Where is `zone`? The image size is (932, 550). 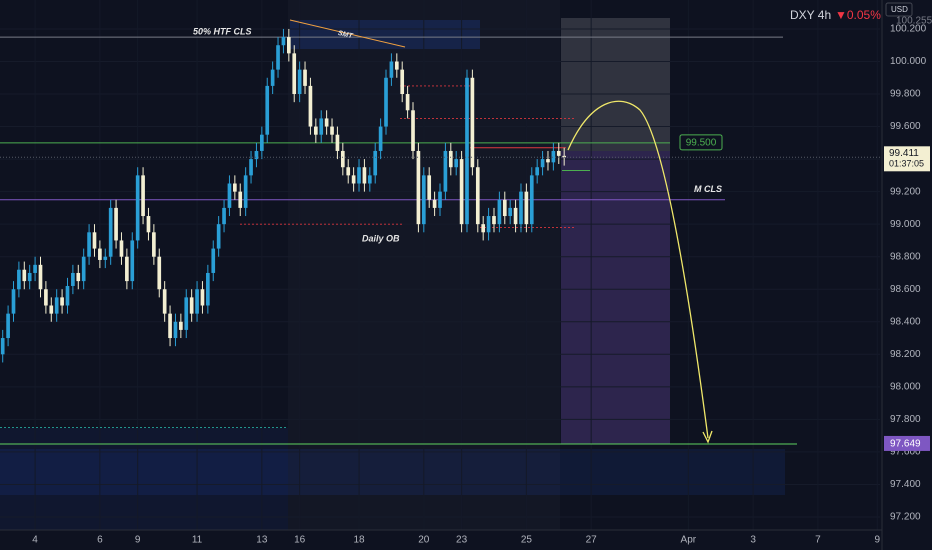
zone is located at coordinates (385, 34).